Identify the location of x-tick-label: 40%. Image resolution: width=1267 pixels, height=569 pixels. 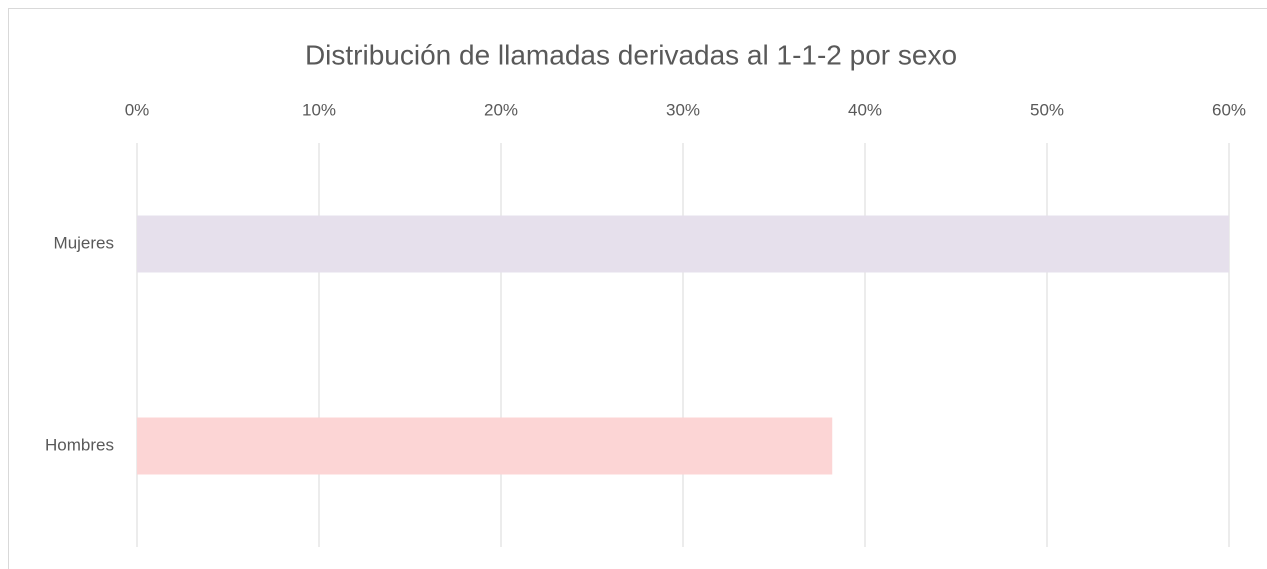
(865, 109).